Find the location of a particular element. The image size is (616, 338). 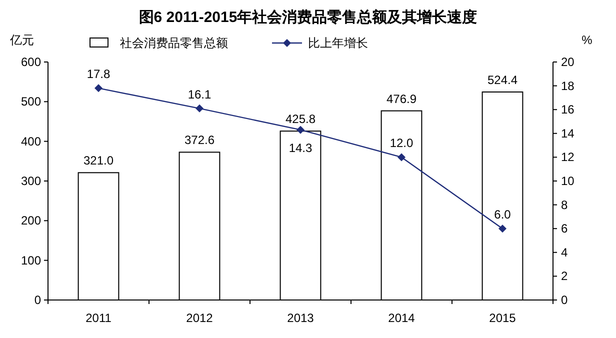

y2-tick-label: 4 is located at coordinates (564, 252).